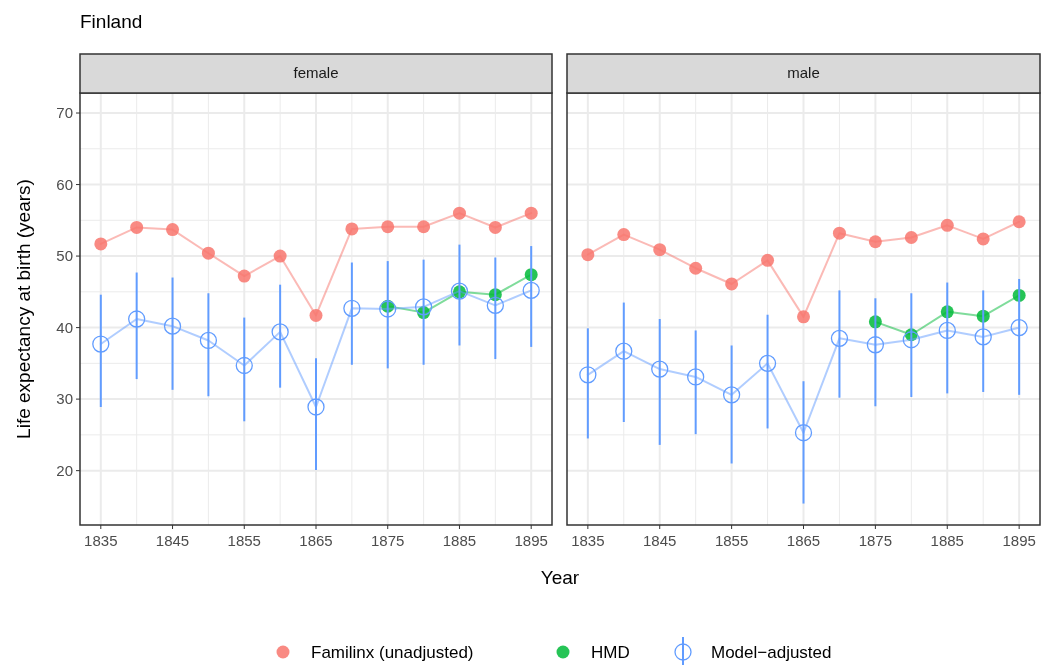 This screenshot has width=1045, height=665. Describe the element at coordinates (64, 113) in the screenshot. I see `y-tick-label: 70` at that location.